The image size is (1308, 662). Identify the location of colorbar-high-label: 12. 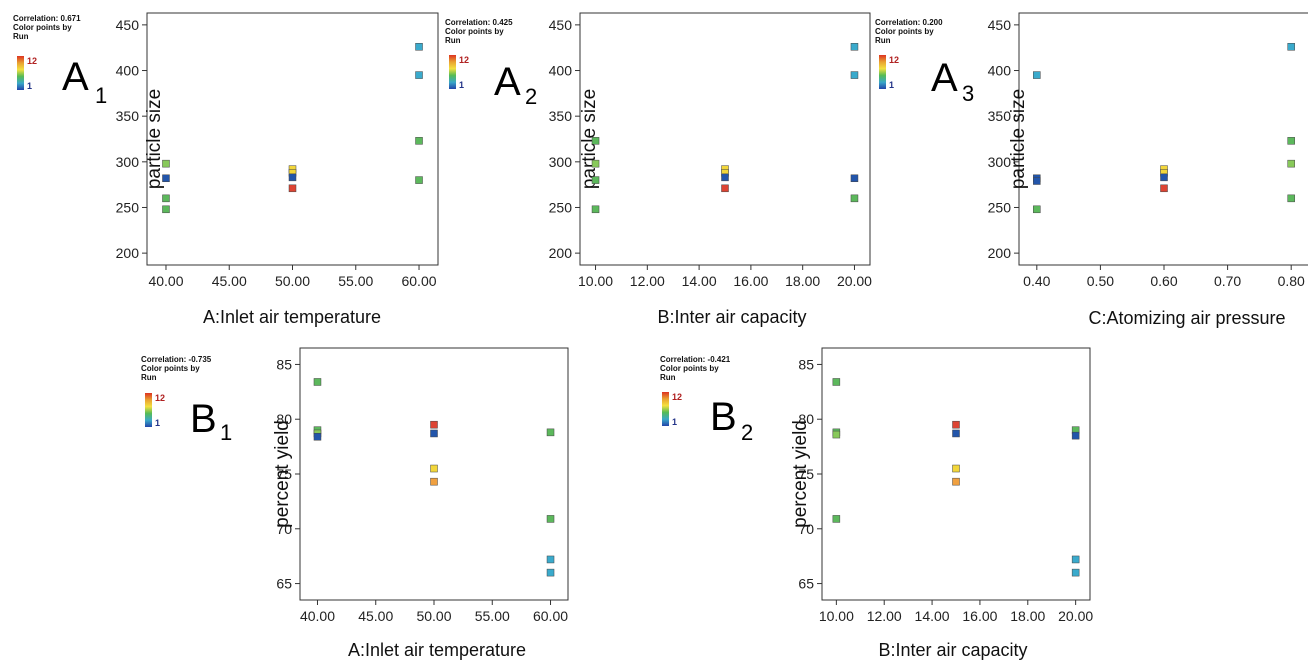
(677, 397).